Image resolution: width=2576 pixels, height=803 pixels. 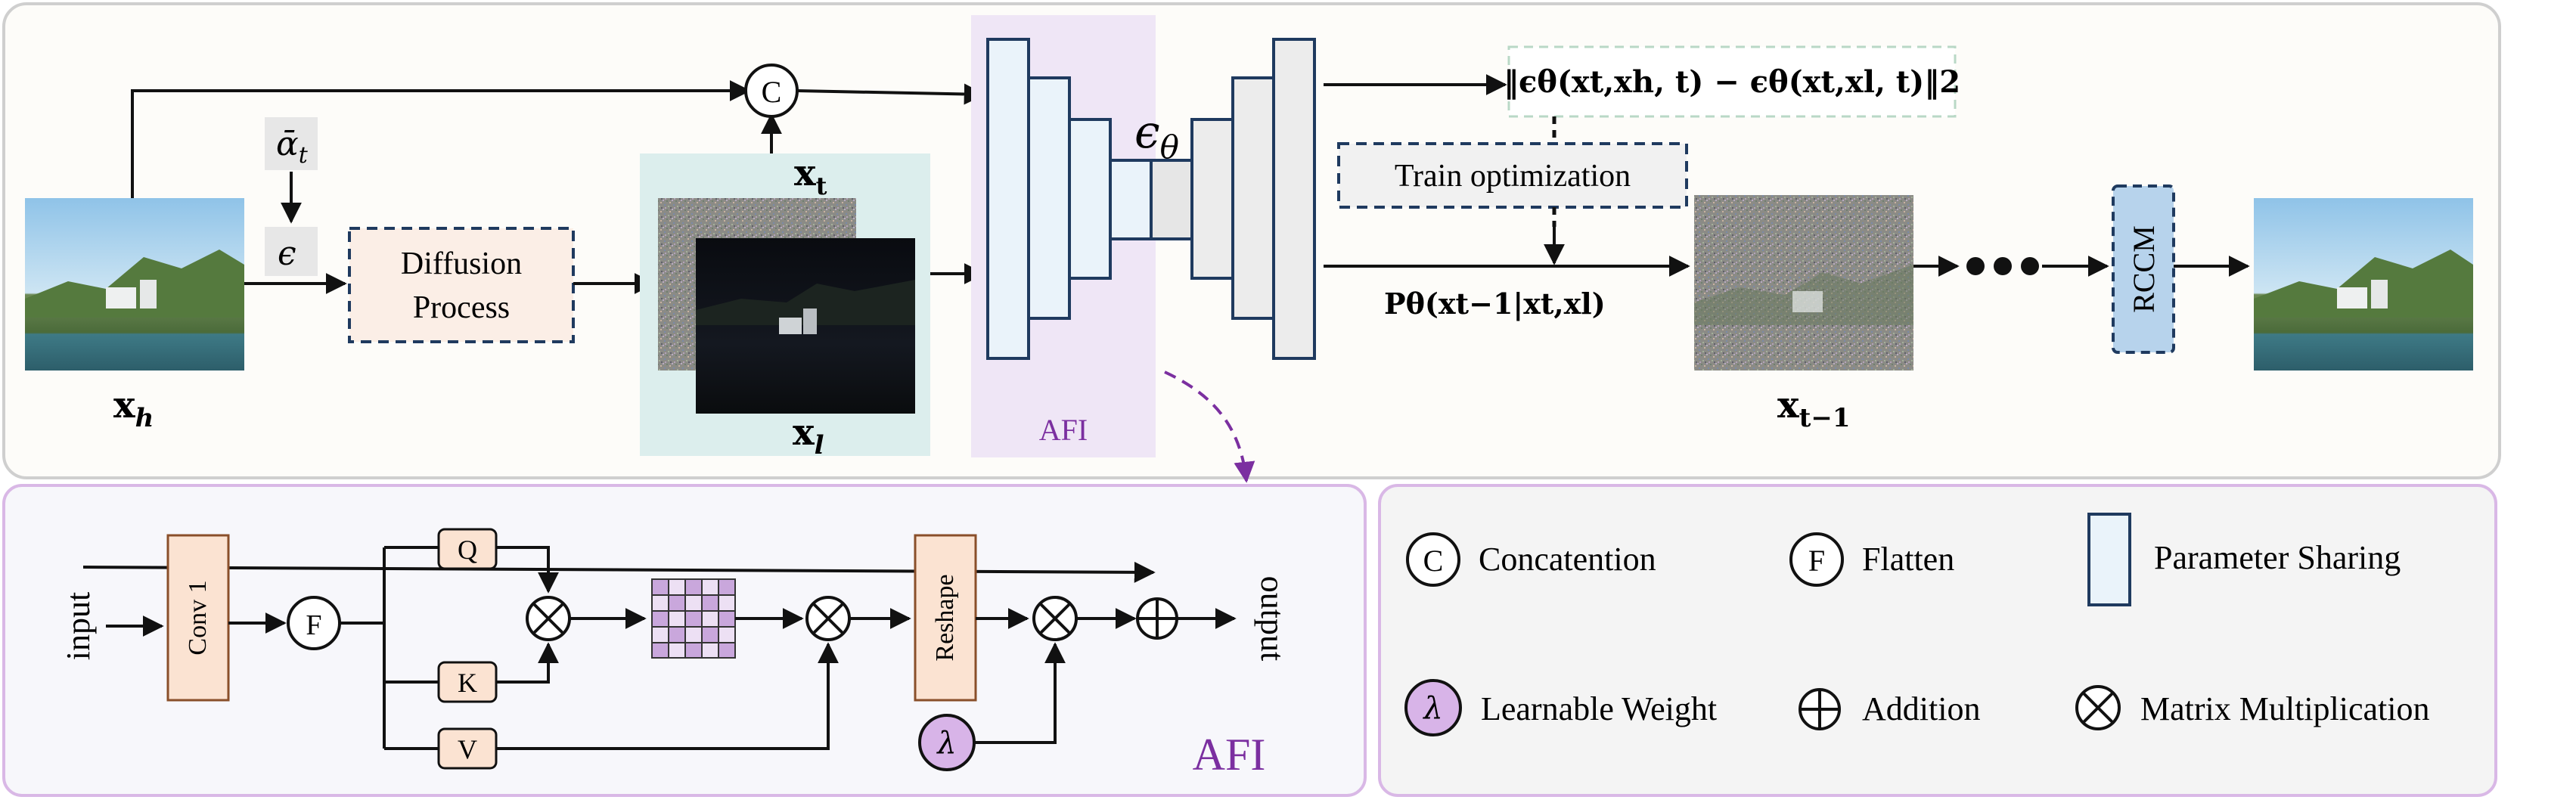 What do you see at coordinates (527, 570) in the screenshot?
I see `arrow-q-to-mul1` at bounding box center [527, 570].